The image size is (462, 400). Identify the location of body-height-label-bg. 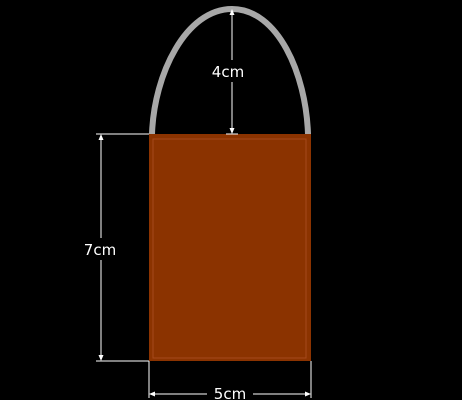
(101, 249).